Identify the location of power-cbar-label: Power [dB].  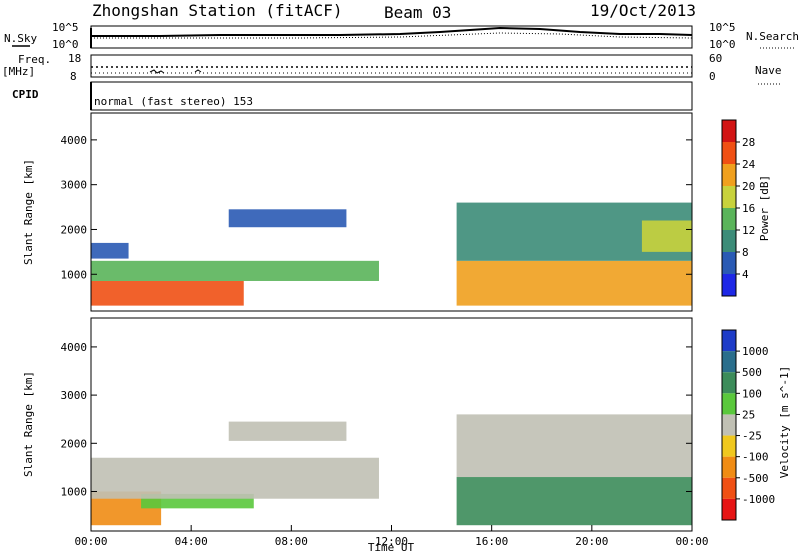
(764, 208).